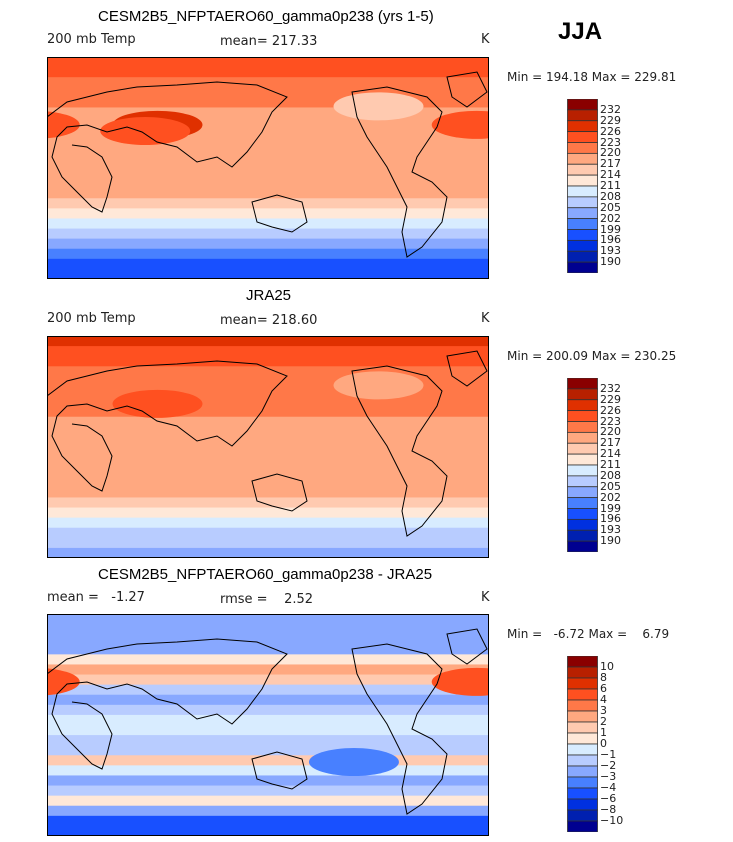 This screenshot has width=733, height=842. I want to click on colorbar-label: 193, so click(610, 530).